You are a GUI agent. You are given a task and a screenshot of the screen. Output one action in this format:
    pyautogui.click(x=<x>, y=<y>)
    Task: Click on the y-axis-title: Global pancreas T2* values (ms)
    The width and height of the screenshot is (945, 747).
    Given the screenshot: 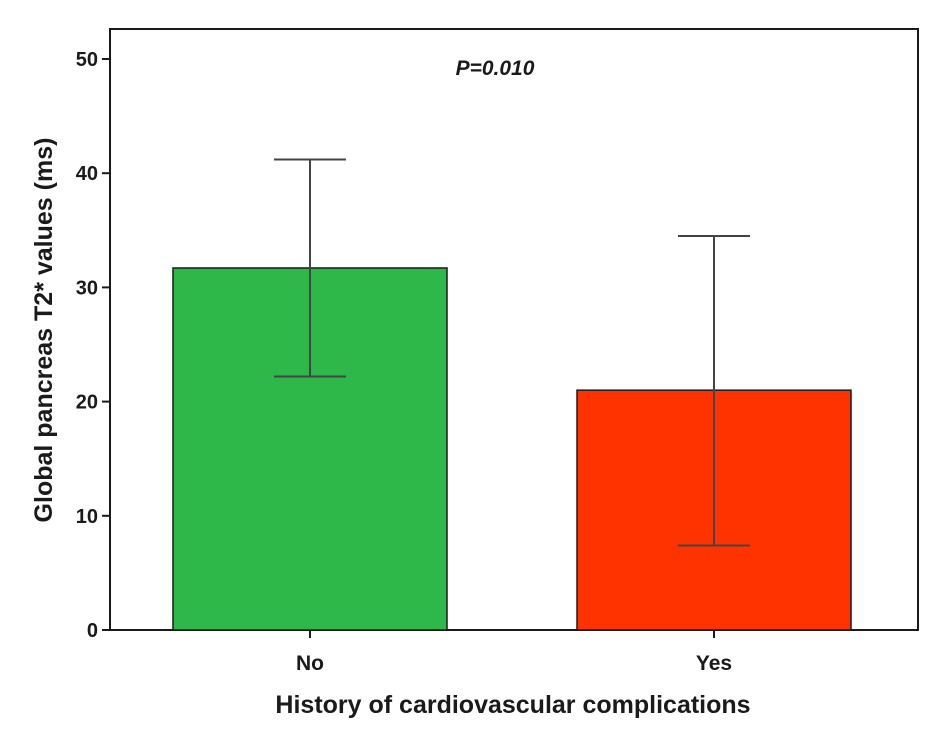 What is the action you would take?
    pyautogui.click(x=44, y=330)
    